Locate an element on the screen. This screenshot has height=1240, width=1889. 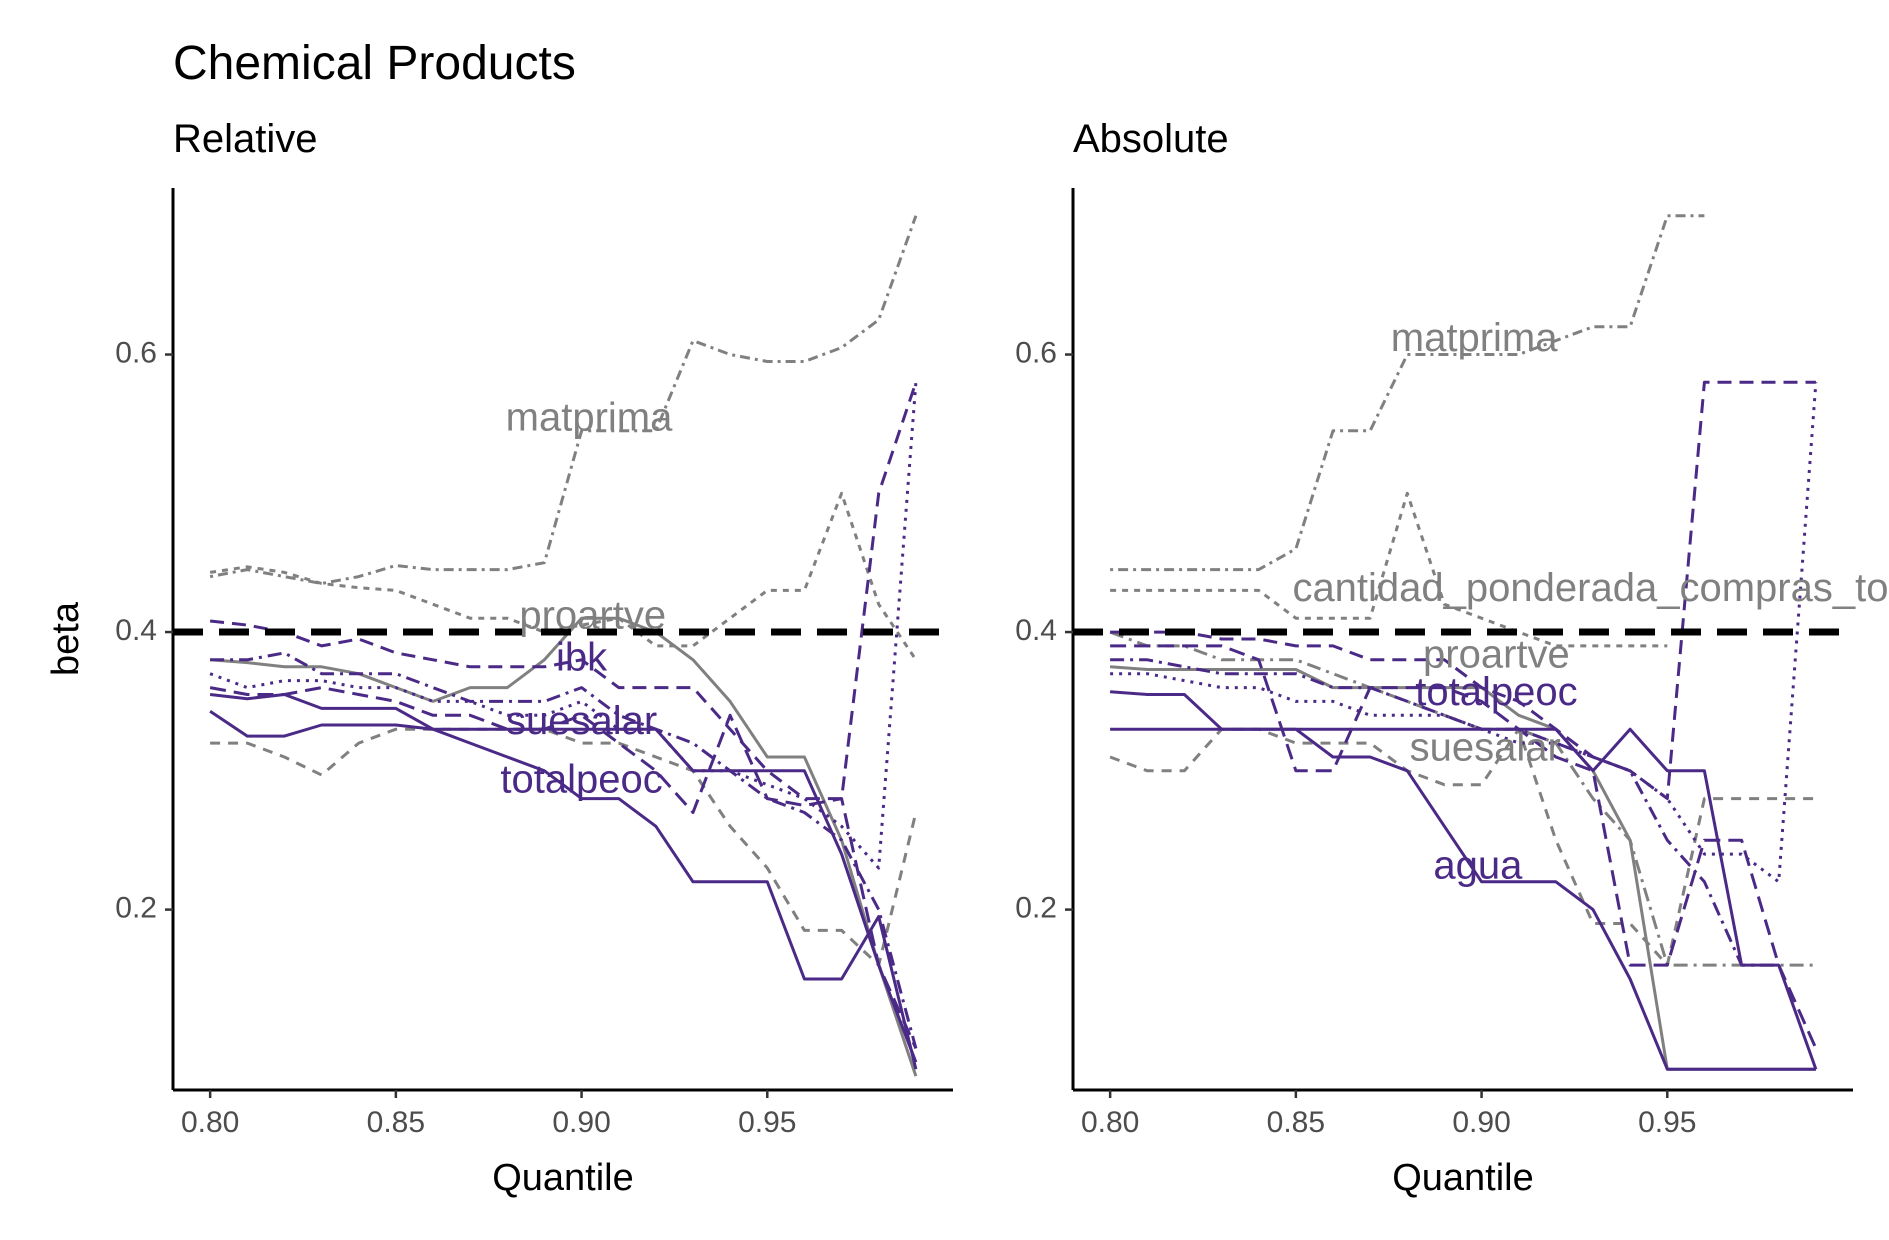
panel-title: Absolute is located at coordinates (1151, 139).